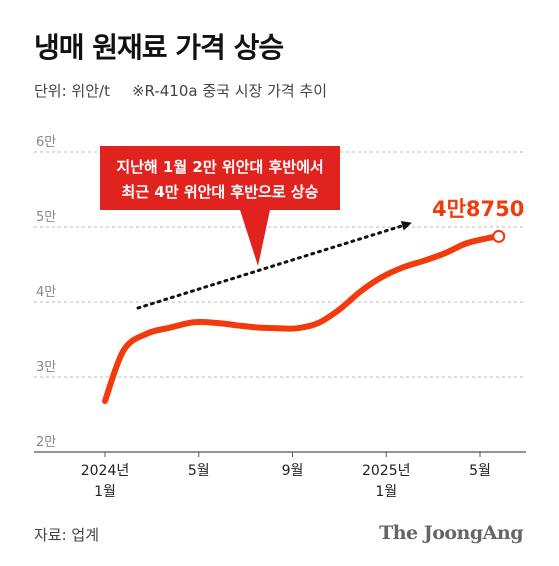  Describe the element at coordinates (478, 209) in the screenshot. I see `end-value-label: 4만8750` at that location.